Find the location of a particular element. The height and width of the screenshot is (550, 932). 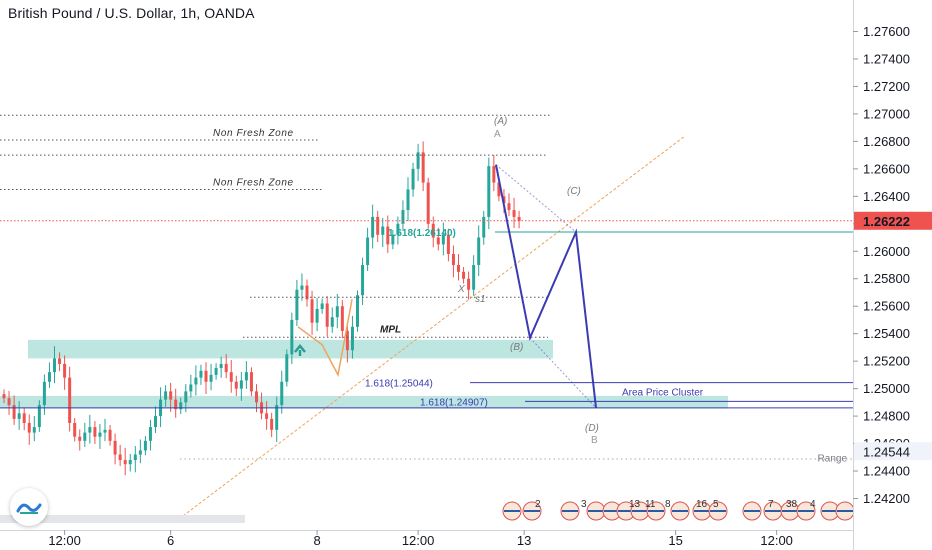

event-count: 16 is located at coordinates (702, 504).